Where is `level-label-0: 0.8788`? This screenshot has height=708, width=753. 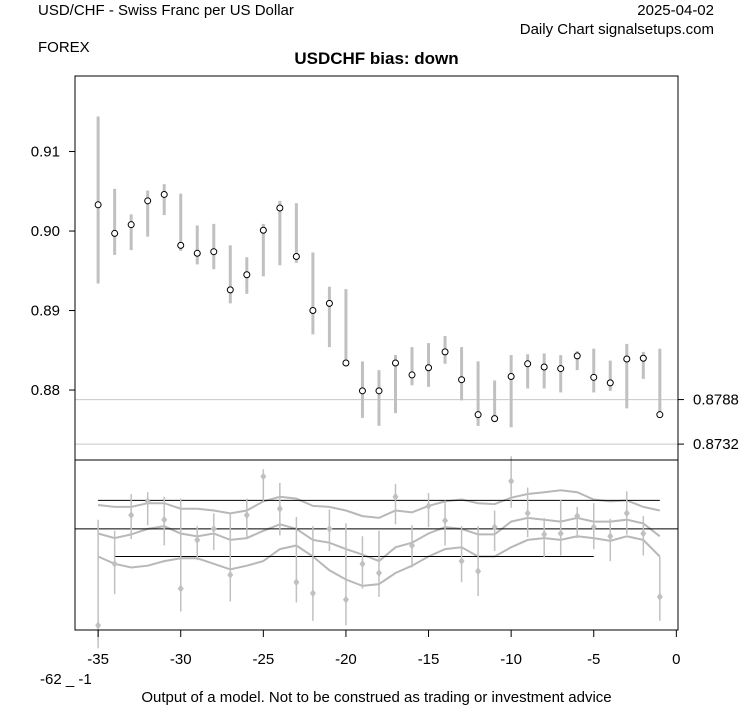 level-label-0: 0.8788 is located at coordinates (716, 400).